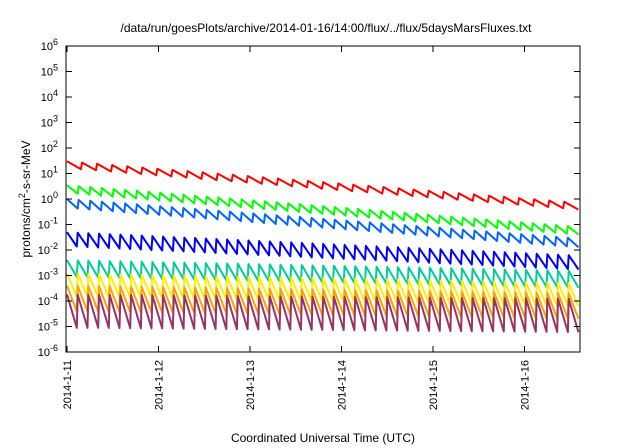 The width and height of the screenshot is (640, 448). I want to click on y-tick-label: 10⁴, so click(49, 96).